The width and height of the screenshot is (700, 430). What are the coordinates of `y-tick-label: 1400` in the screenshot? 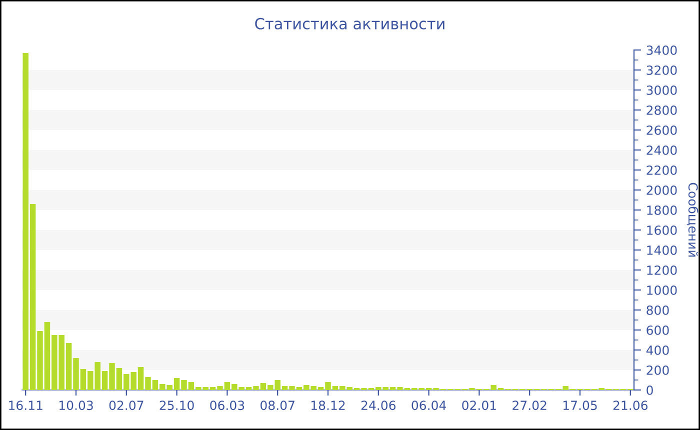 It's located at (662, 250).